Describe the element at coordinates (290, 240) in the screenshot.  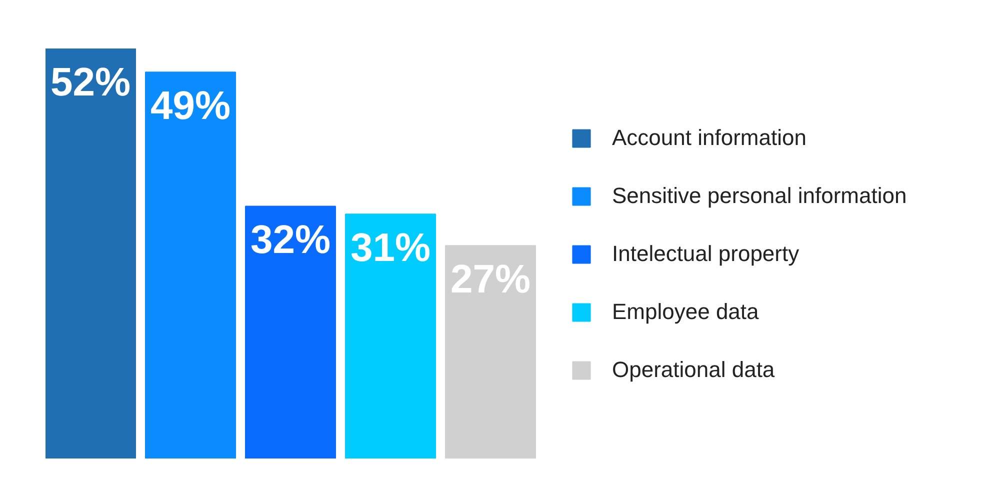
I see `data-label: 32%` at that location.